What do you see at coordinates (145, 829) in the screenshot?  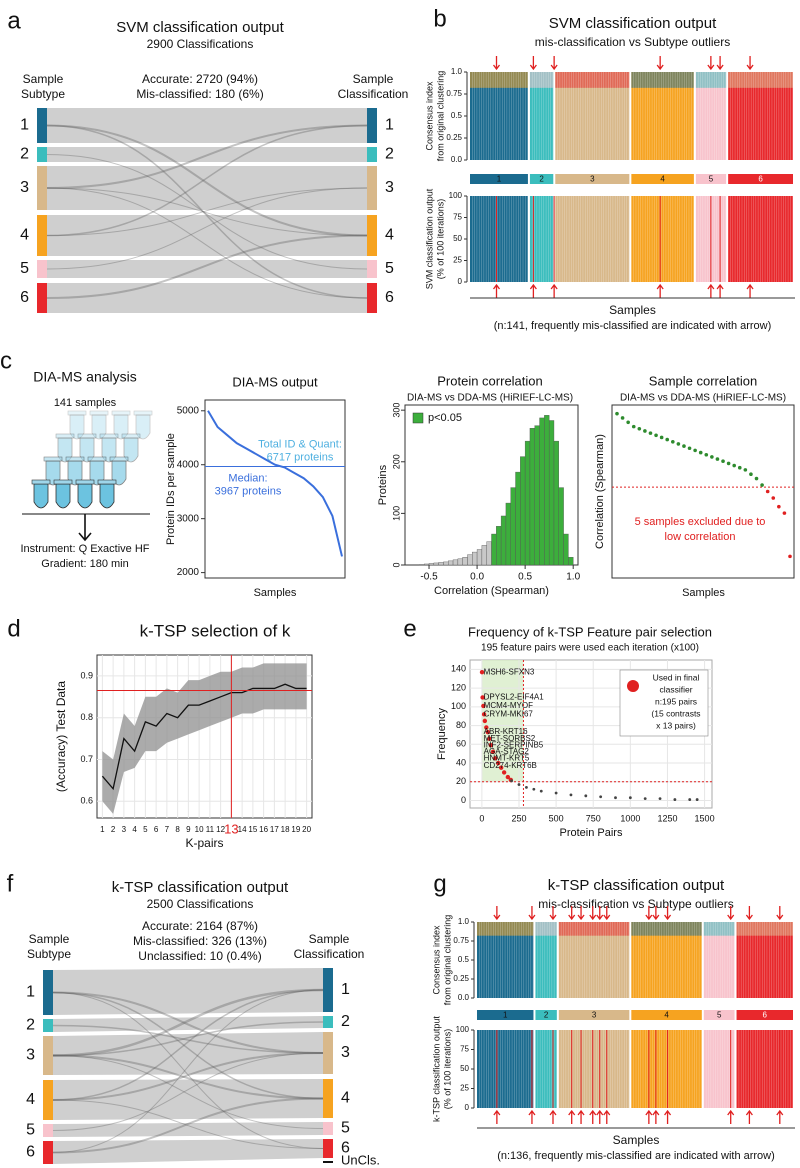 I see `x-tick-label: 5` at bounding box center [145, 829].